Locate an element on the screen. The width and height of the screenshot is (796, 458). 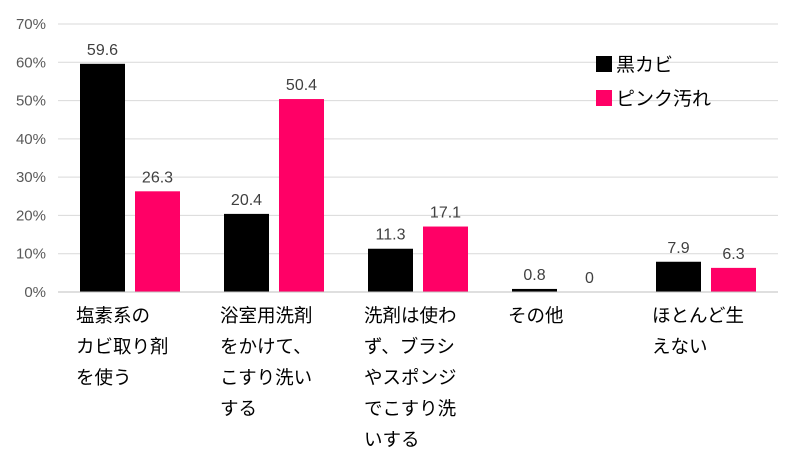
category-label: を使う is located at coordinates (104, 378).